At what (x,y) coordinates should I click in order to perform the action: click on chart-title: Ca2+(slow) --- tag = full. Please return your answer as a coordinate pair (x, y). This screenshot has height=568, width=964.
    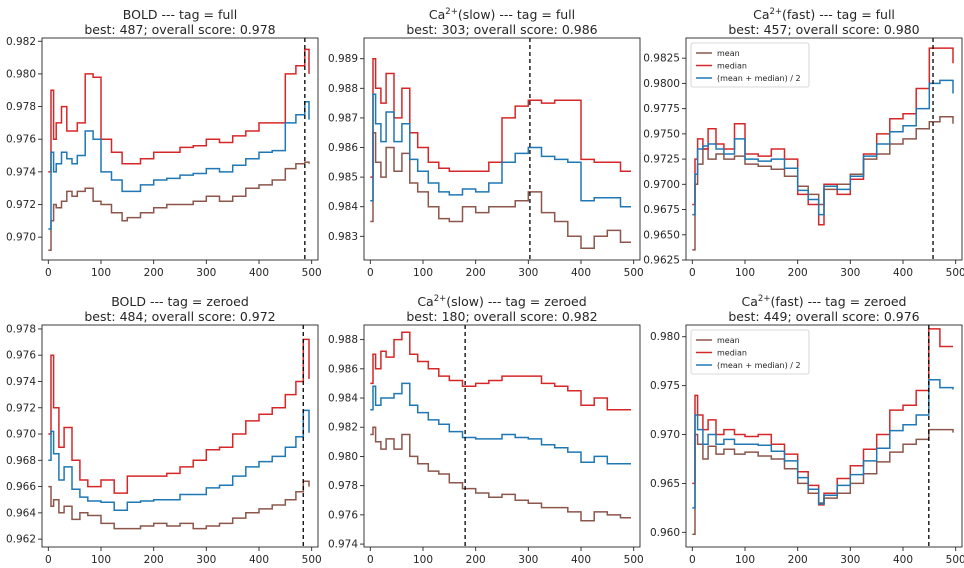
    Looking at the image, I should click on (502, 14).